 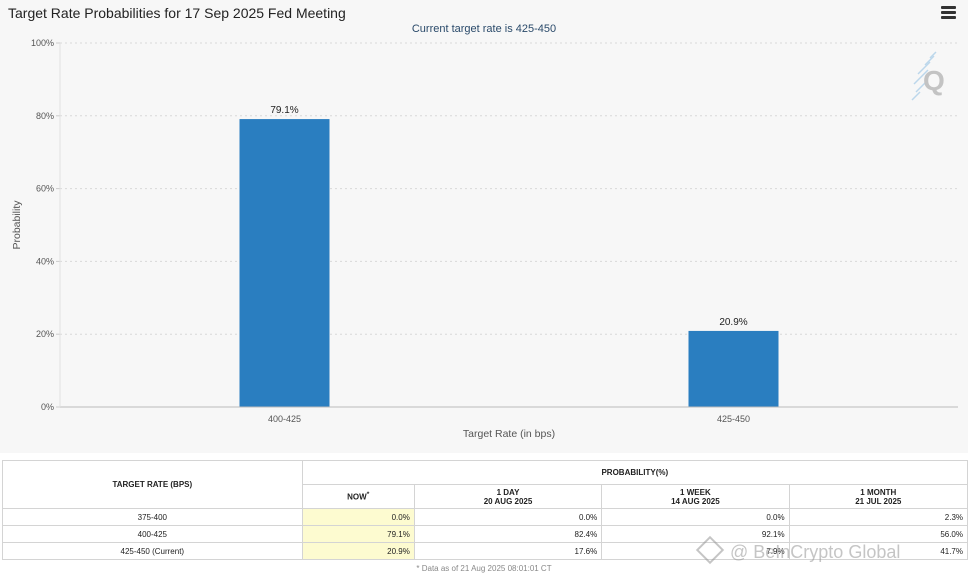 What do you see at coordinates (948, 13) in the screenshot?
I see `hamburger-menu-icon` at bounding box center [948, 13].